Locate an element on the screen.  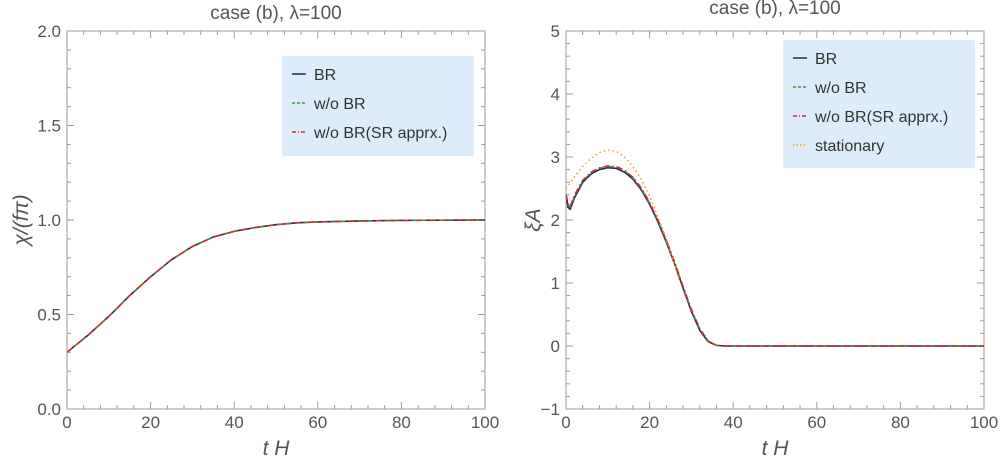
y-tick-label: 2.0 is located at coordinates (49, 31).